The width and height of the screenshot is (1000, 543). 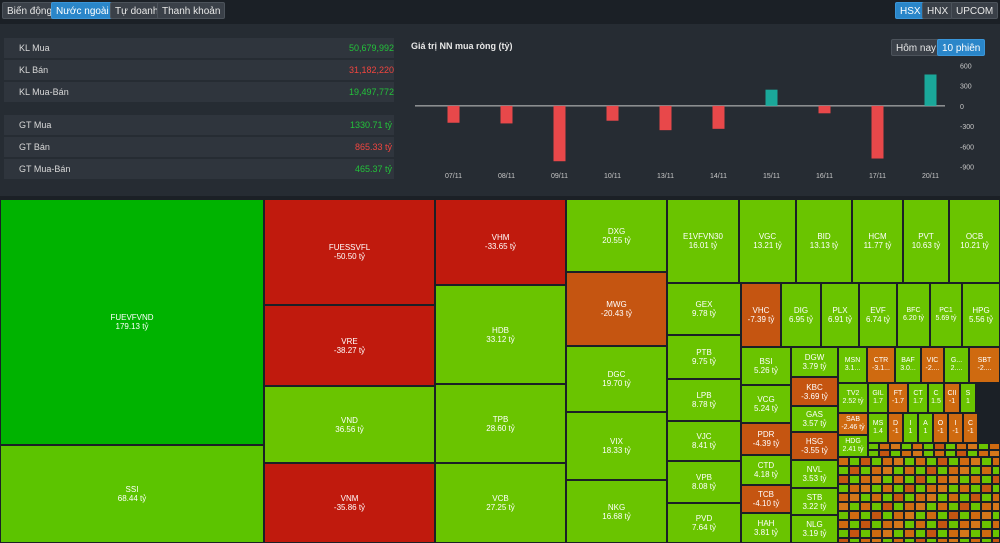 I want to click on treemap-cell: FT -1.7, so click(x=898, y=398).